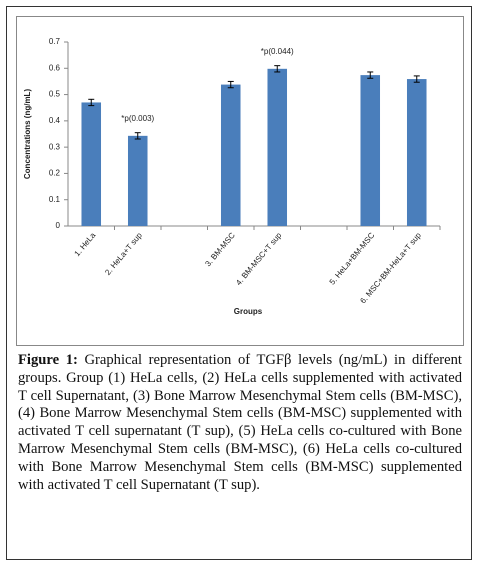  I want to click on x-tick-label: 3. BM-MSC, so click(220, 250).